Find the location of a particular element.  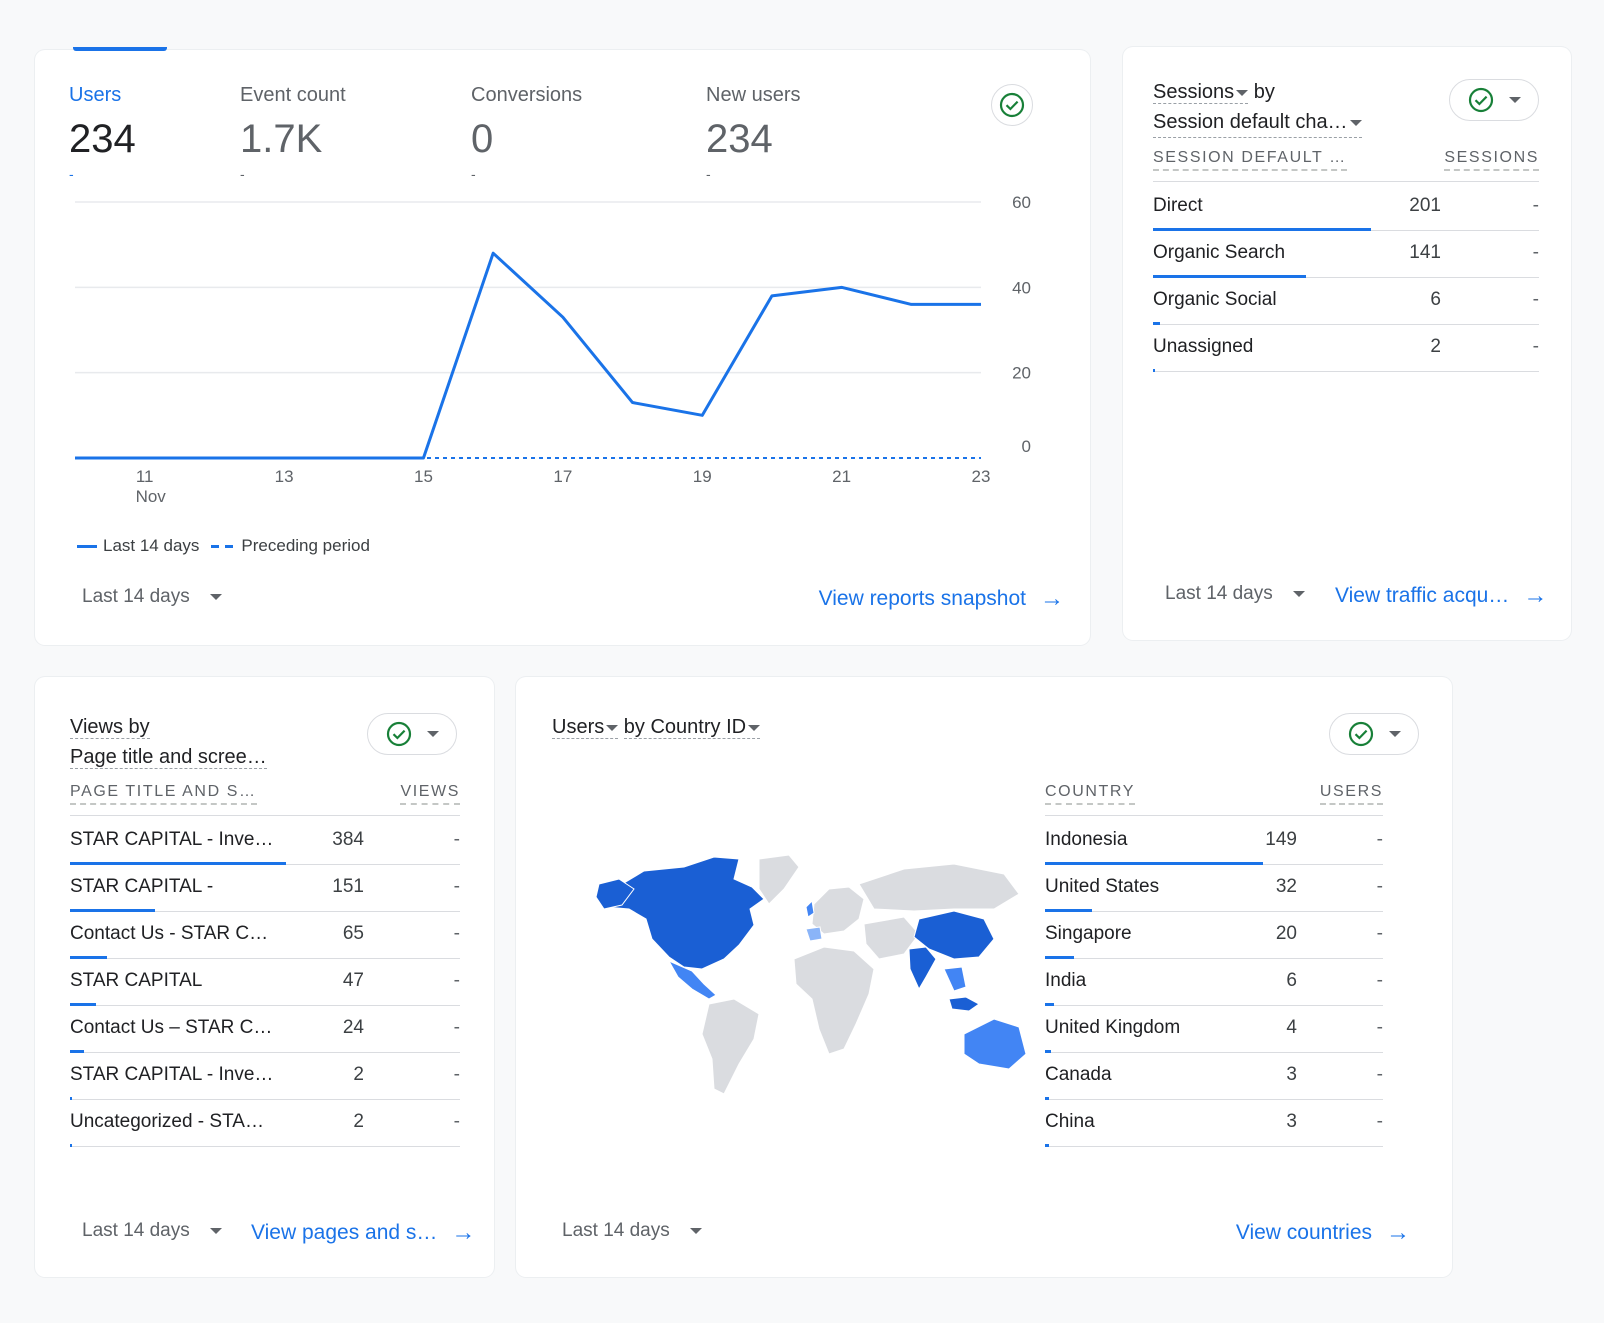

metric-delta: - is located at coordinates (708, 174).